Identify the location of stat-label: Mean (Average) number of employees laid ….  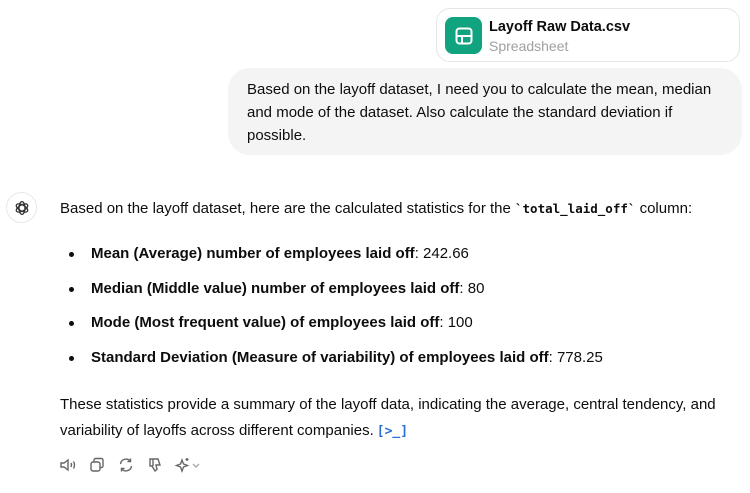
(253, 253).